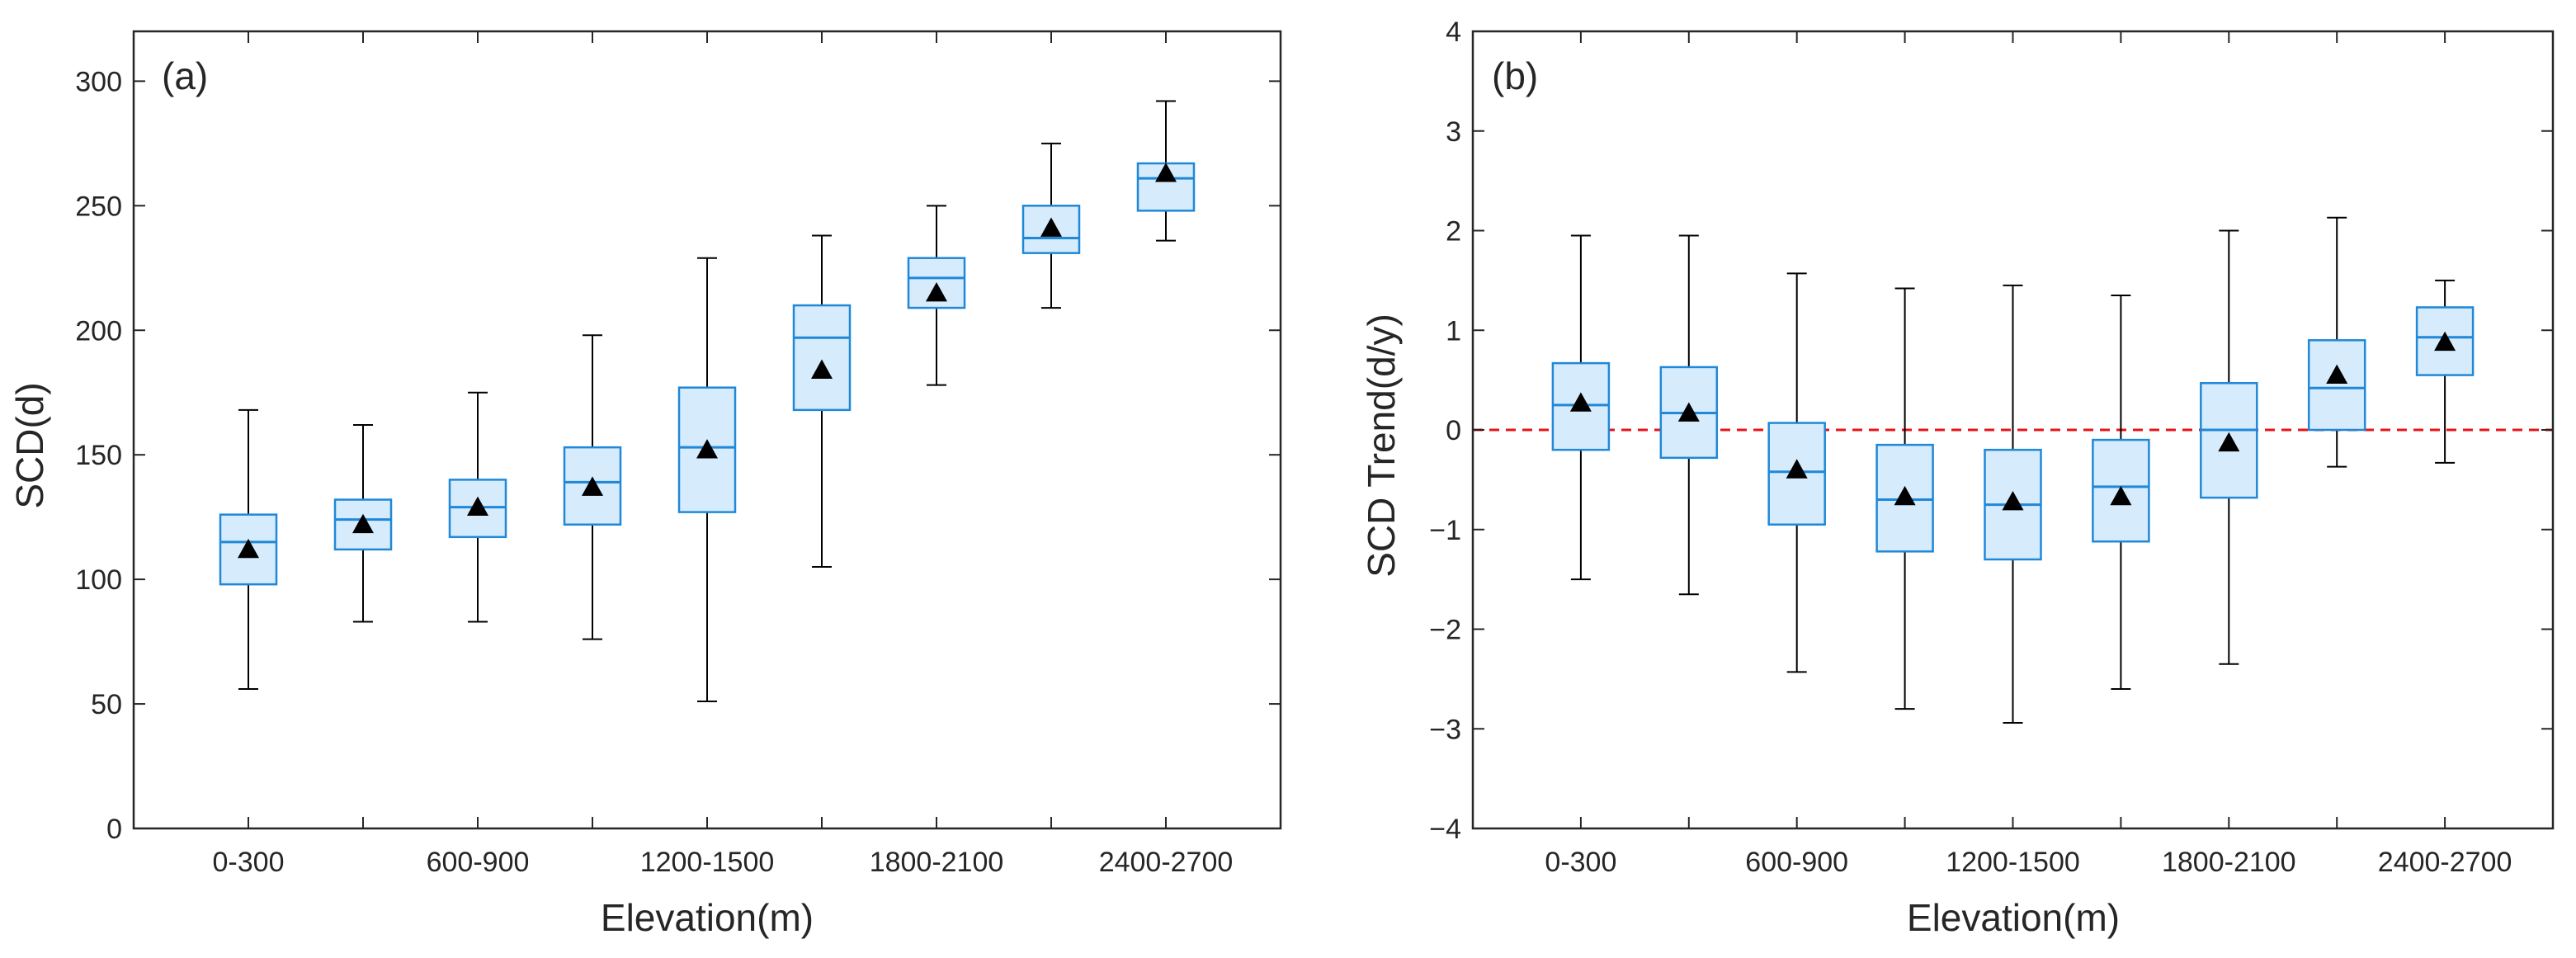  What do you see at coordinates (185, 76) in the screenshot?
I see `panel-a-label: (a)` at bounding box center [185, 76].